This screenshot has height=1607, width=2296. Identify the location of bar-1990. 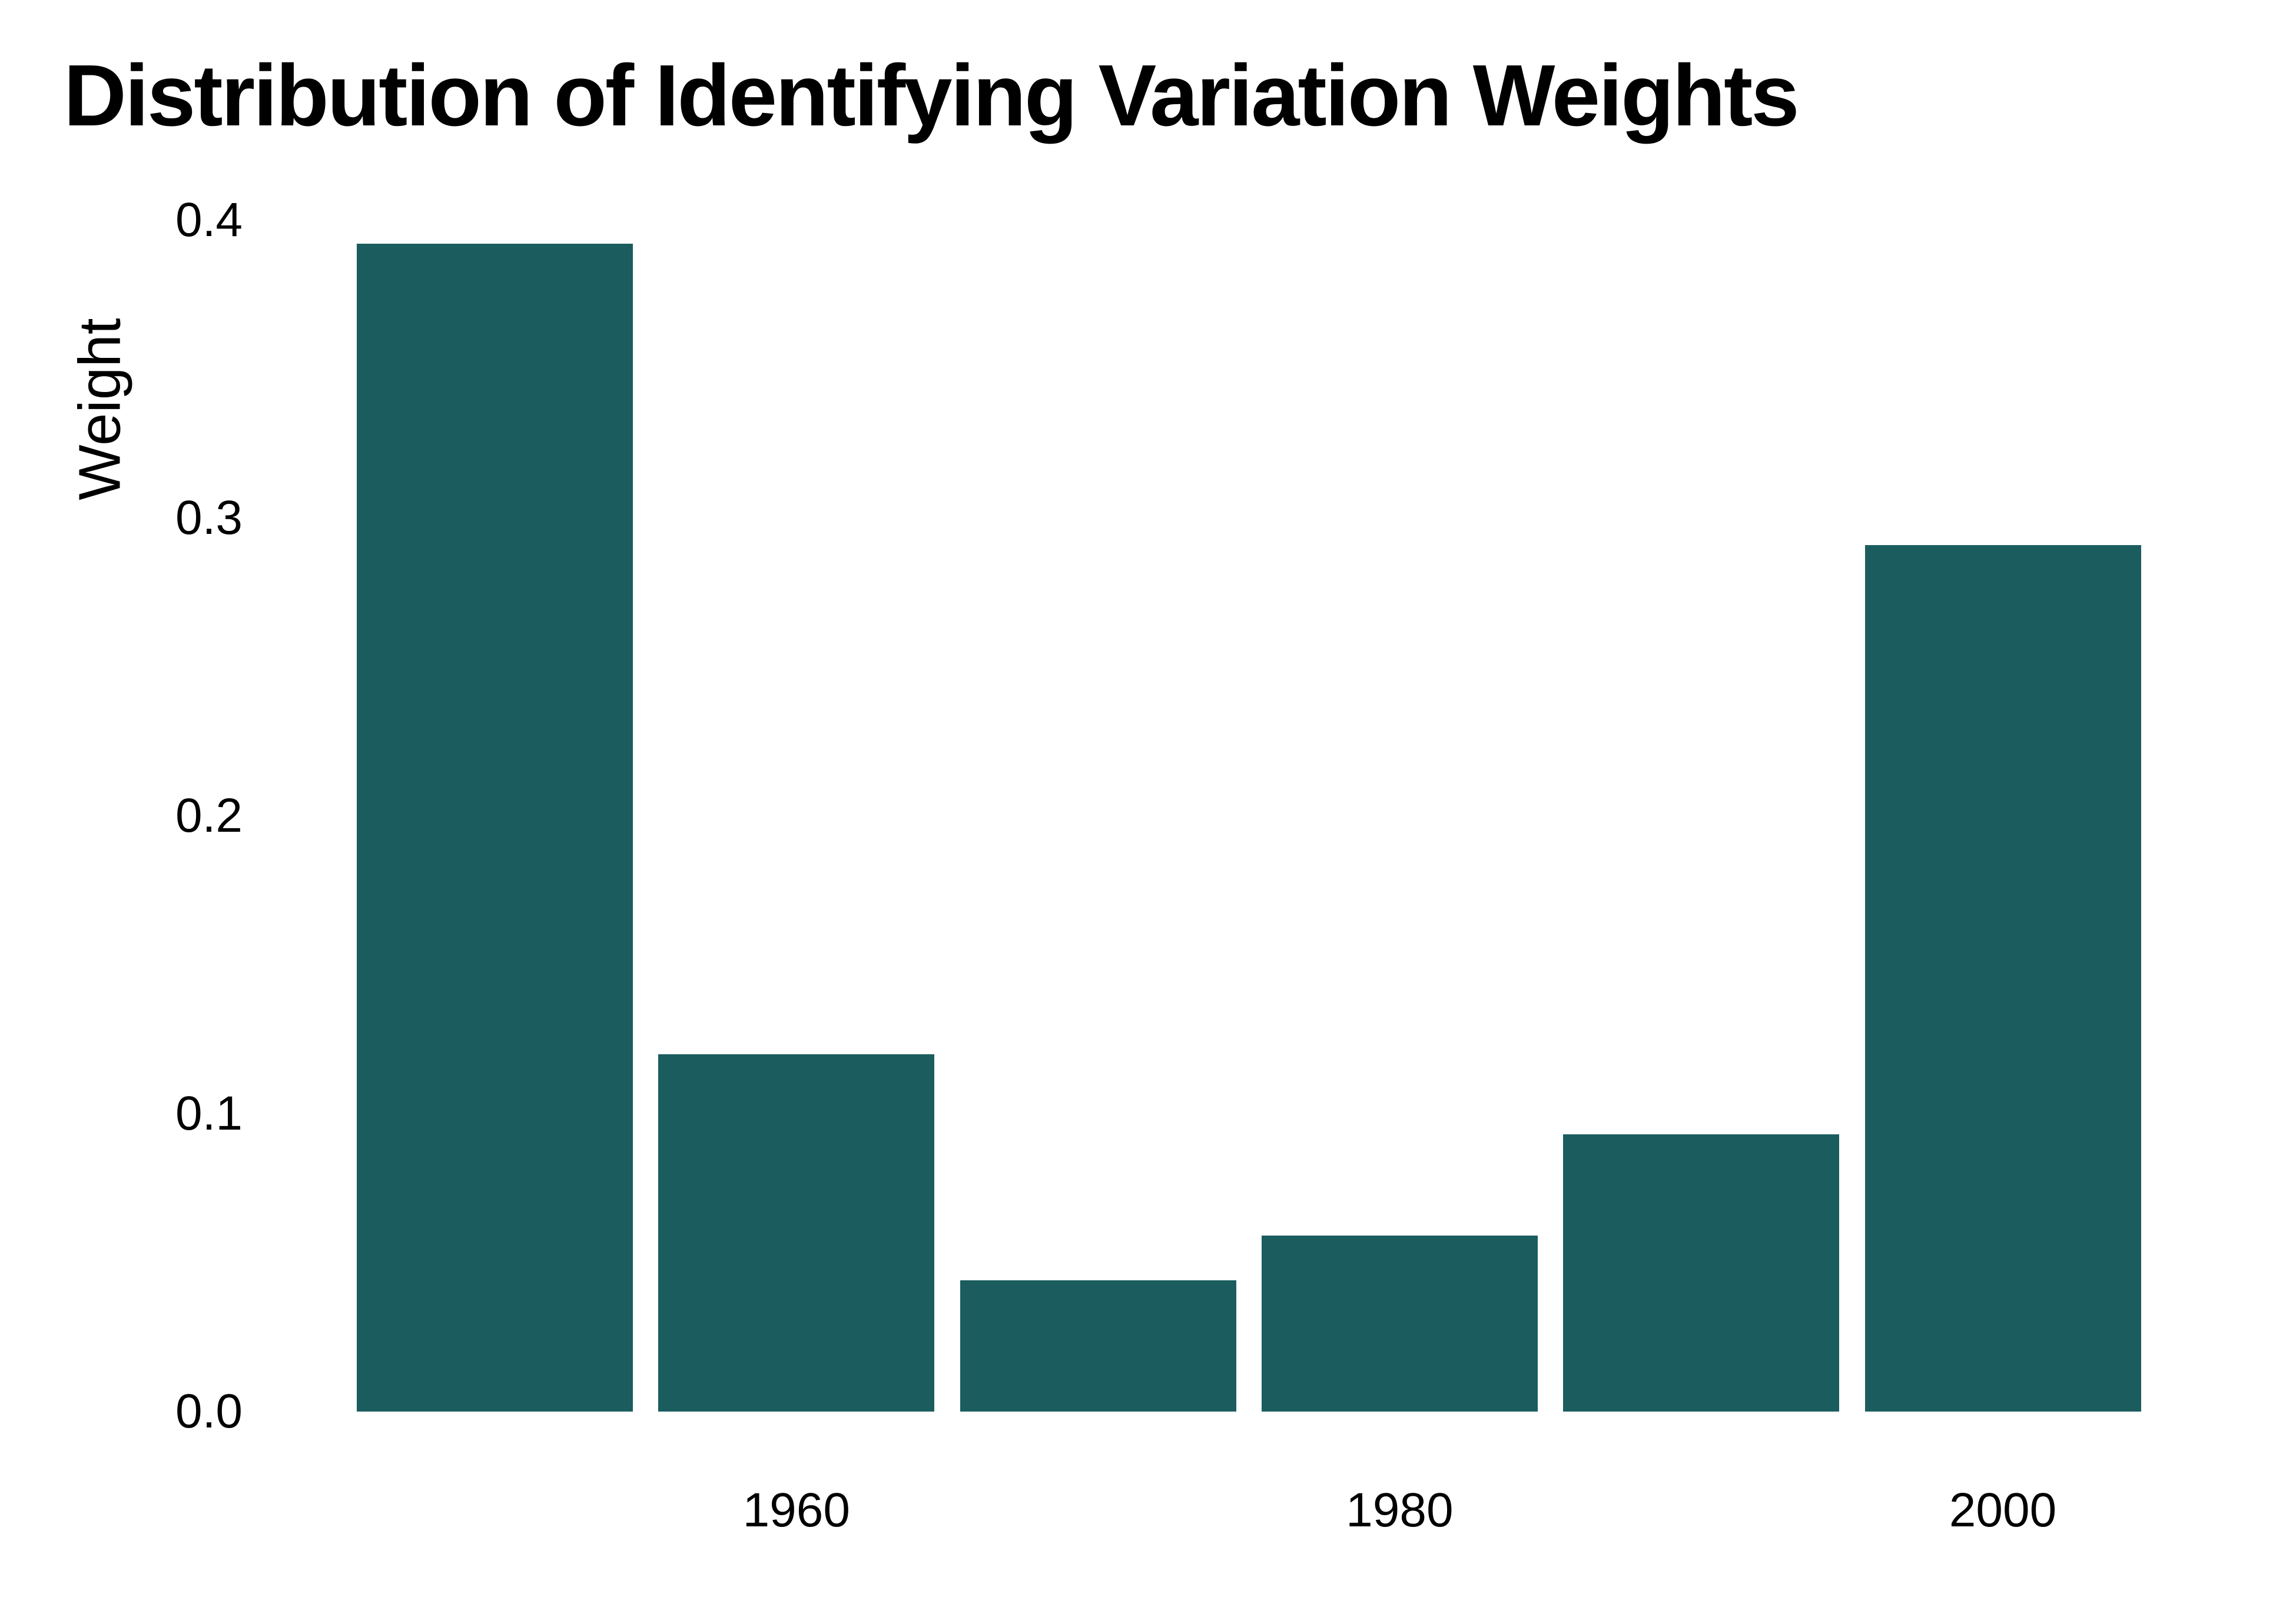
(1701, 1273).